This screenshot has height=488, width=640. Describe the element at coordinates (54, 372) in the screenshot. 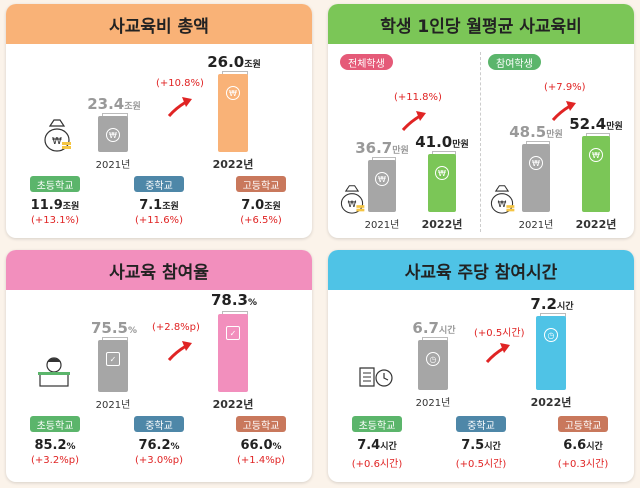

I see `student-at-desk-icon` at that location.